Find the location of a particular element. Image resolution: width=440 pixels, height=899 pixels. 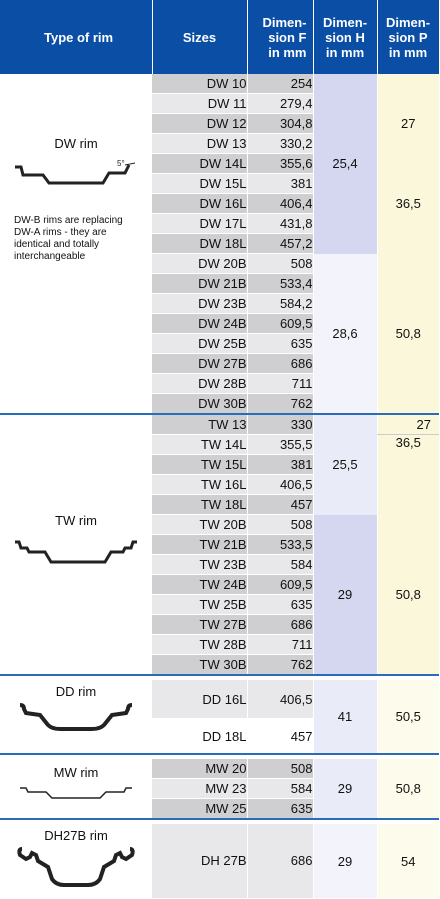

tw-rim-cell: TW rim is located at coordinates (76, 545).